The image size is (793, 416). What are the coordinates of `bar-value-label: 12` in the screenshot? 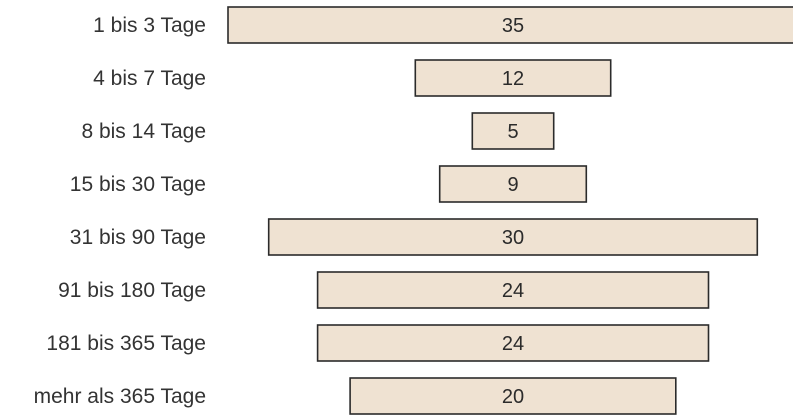 It's located at (513, 79).